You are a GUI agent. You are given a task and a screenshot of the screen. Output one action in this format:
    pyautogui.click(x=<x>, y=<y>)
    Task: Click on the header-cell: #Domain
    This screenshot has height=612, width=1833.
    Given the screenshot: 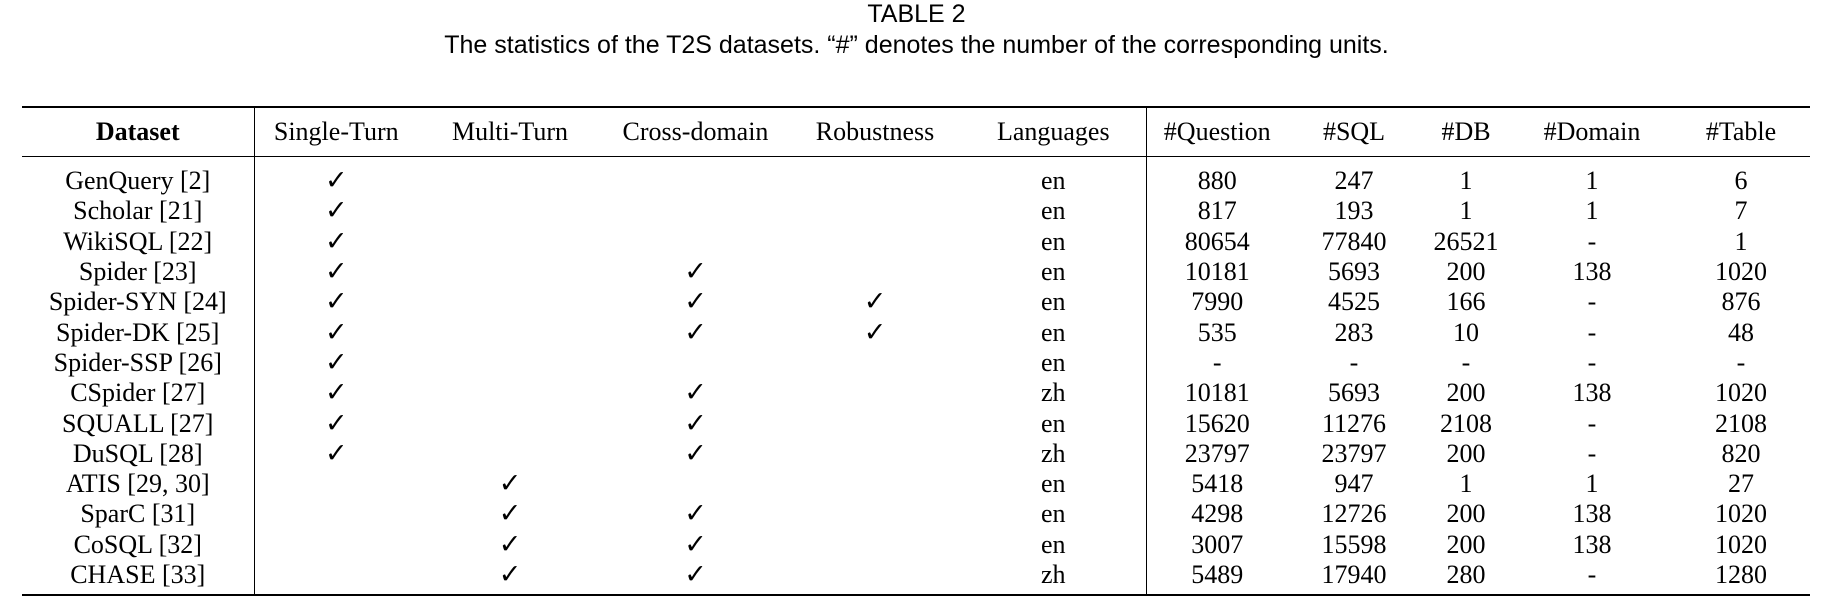 What is the action you would take?
    pyautogui.click(x=1592, y=131)
    